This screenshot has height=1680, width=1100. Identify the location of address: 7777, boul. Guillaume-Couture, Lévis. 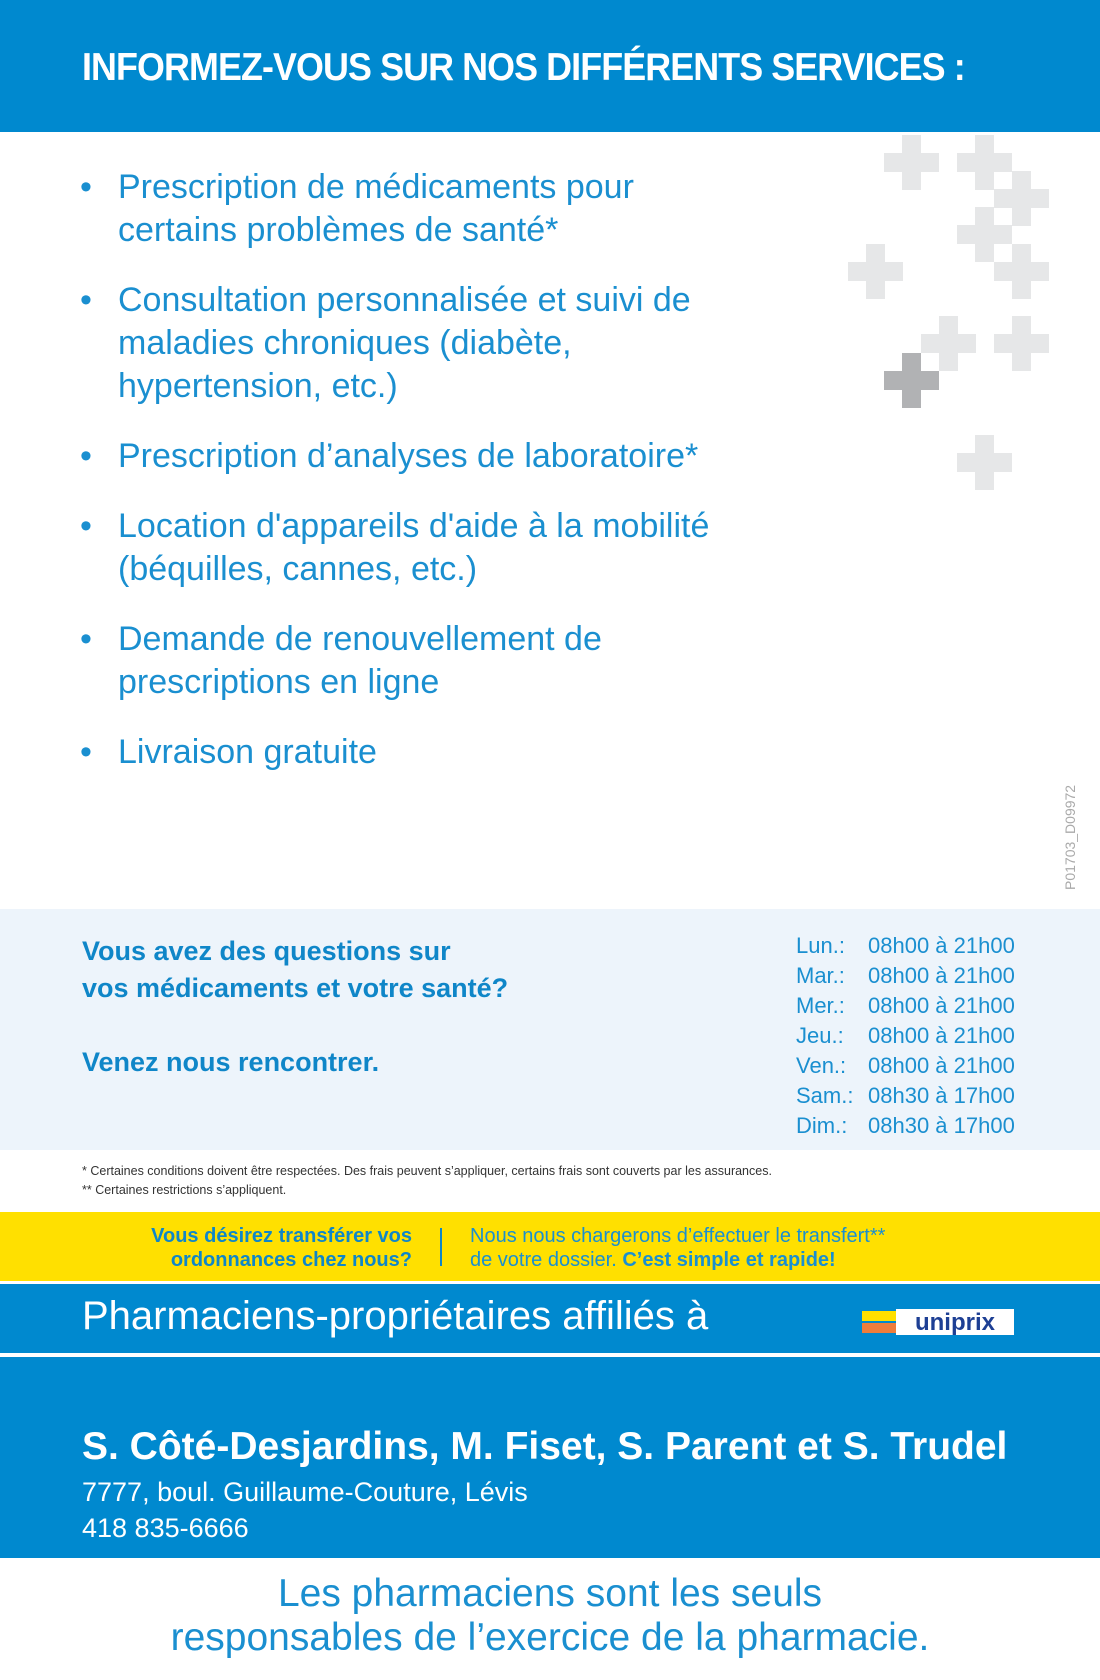
(305, 1492).